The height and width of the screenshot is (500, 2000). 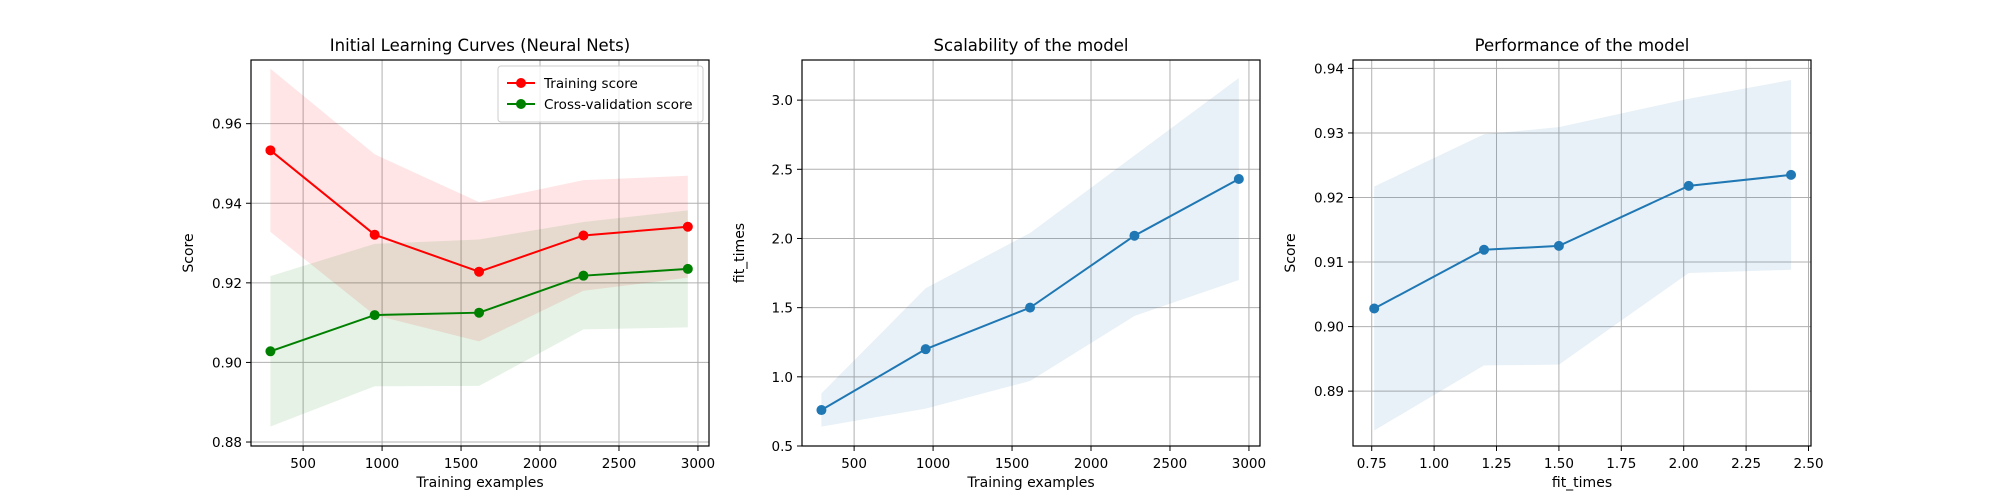 I want to click on y-tick-label: 1.5, so click(x=782, y=309).